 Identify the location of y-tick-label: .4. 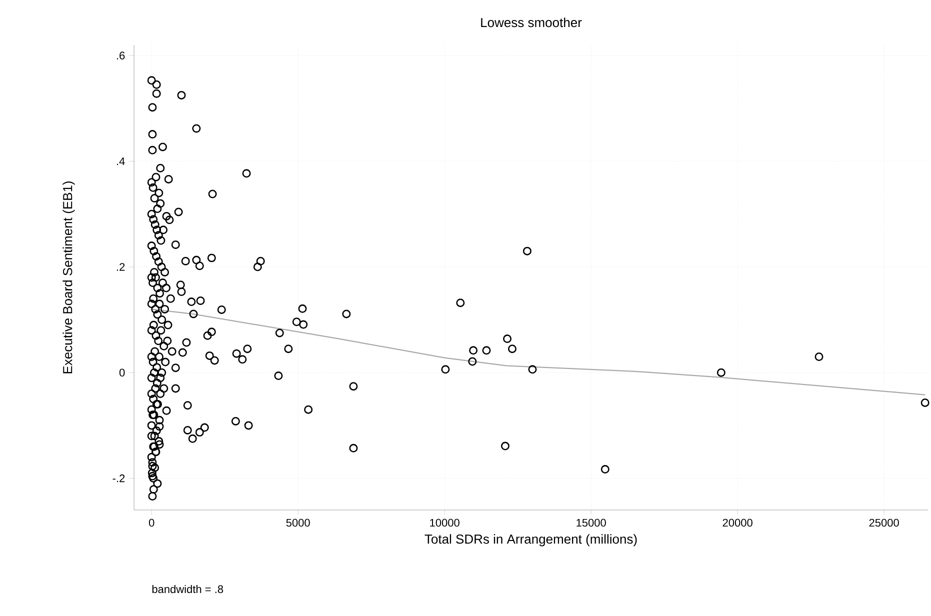
(120, 161).